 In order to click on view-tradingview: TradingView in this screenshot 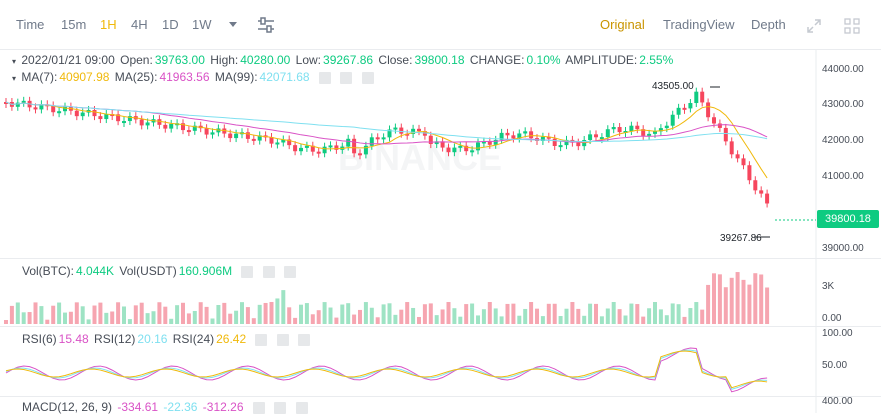, I will do `click(699, 24)`.